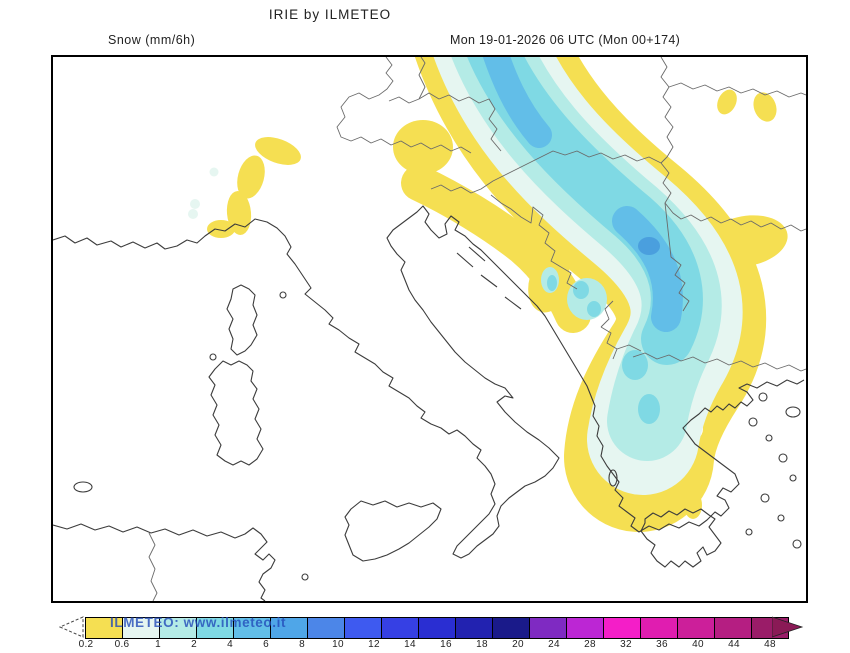 Image resolution: width=850 pixels, height=653 pixels. Describe the element at coordinates (770, 644) in the screenshot. I see `colorbar-tick-label: 48` at that location.